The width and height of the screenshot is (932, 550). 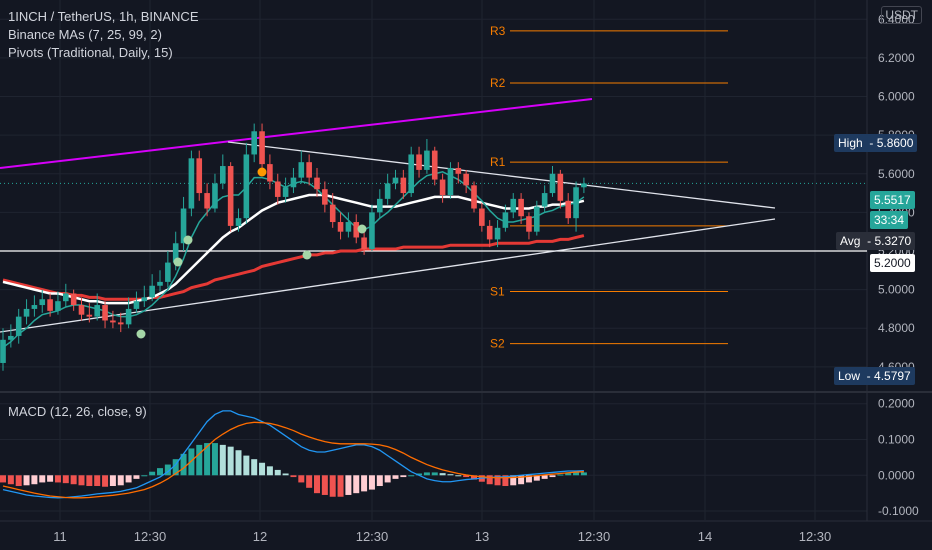 I want to click on symbol-title: 1INCH / TetherUS, 1h, BINANCE, so click(x=103, y=16).